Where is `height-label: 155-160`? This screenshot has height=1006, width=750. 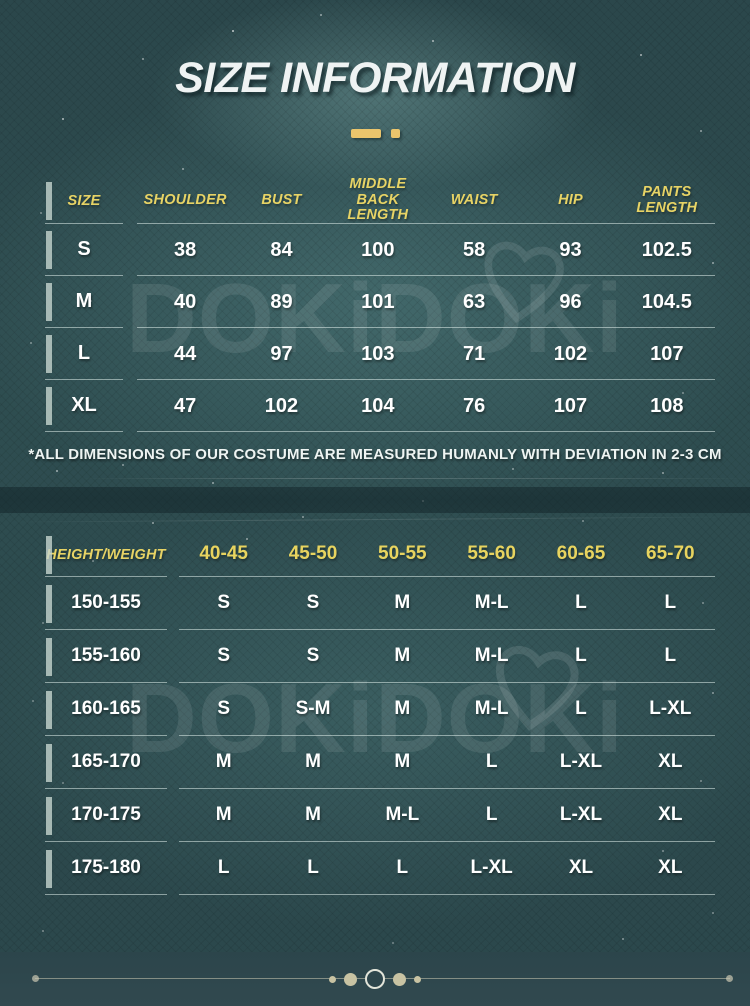
height-label: 155-160 is located at coordinates (106, 656).